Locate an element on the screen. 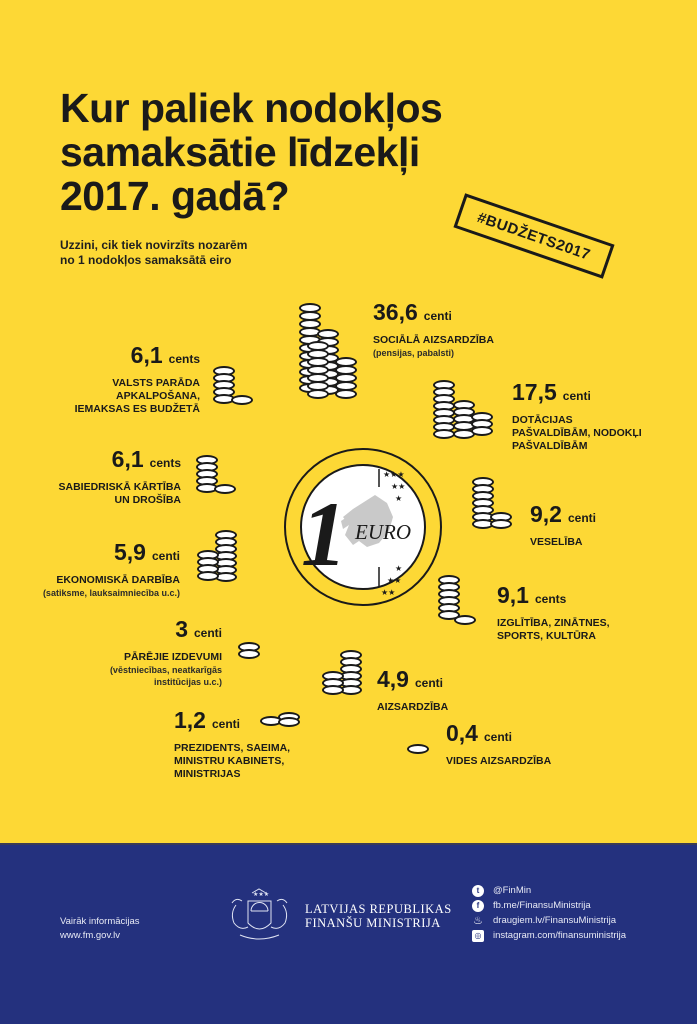 This screenshot has height=1024, width=697. social-link-draugiem: ♨ draugiem.lv/FinansuMinistrija is located at coordinates (549, 920).